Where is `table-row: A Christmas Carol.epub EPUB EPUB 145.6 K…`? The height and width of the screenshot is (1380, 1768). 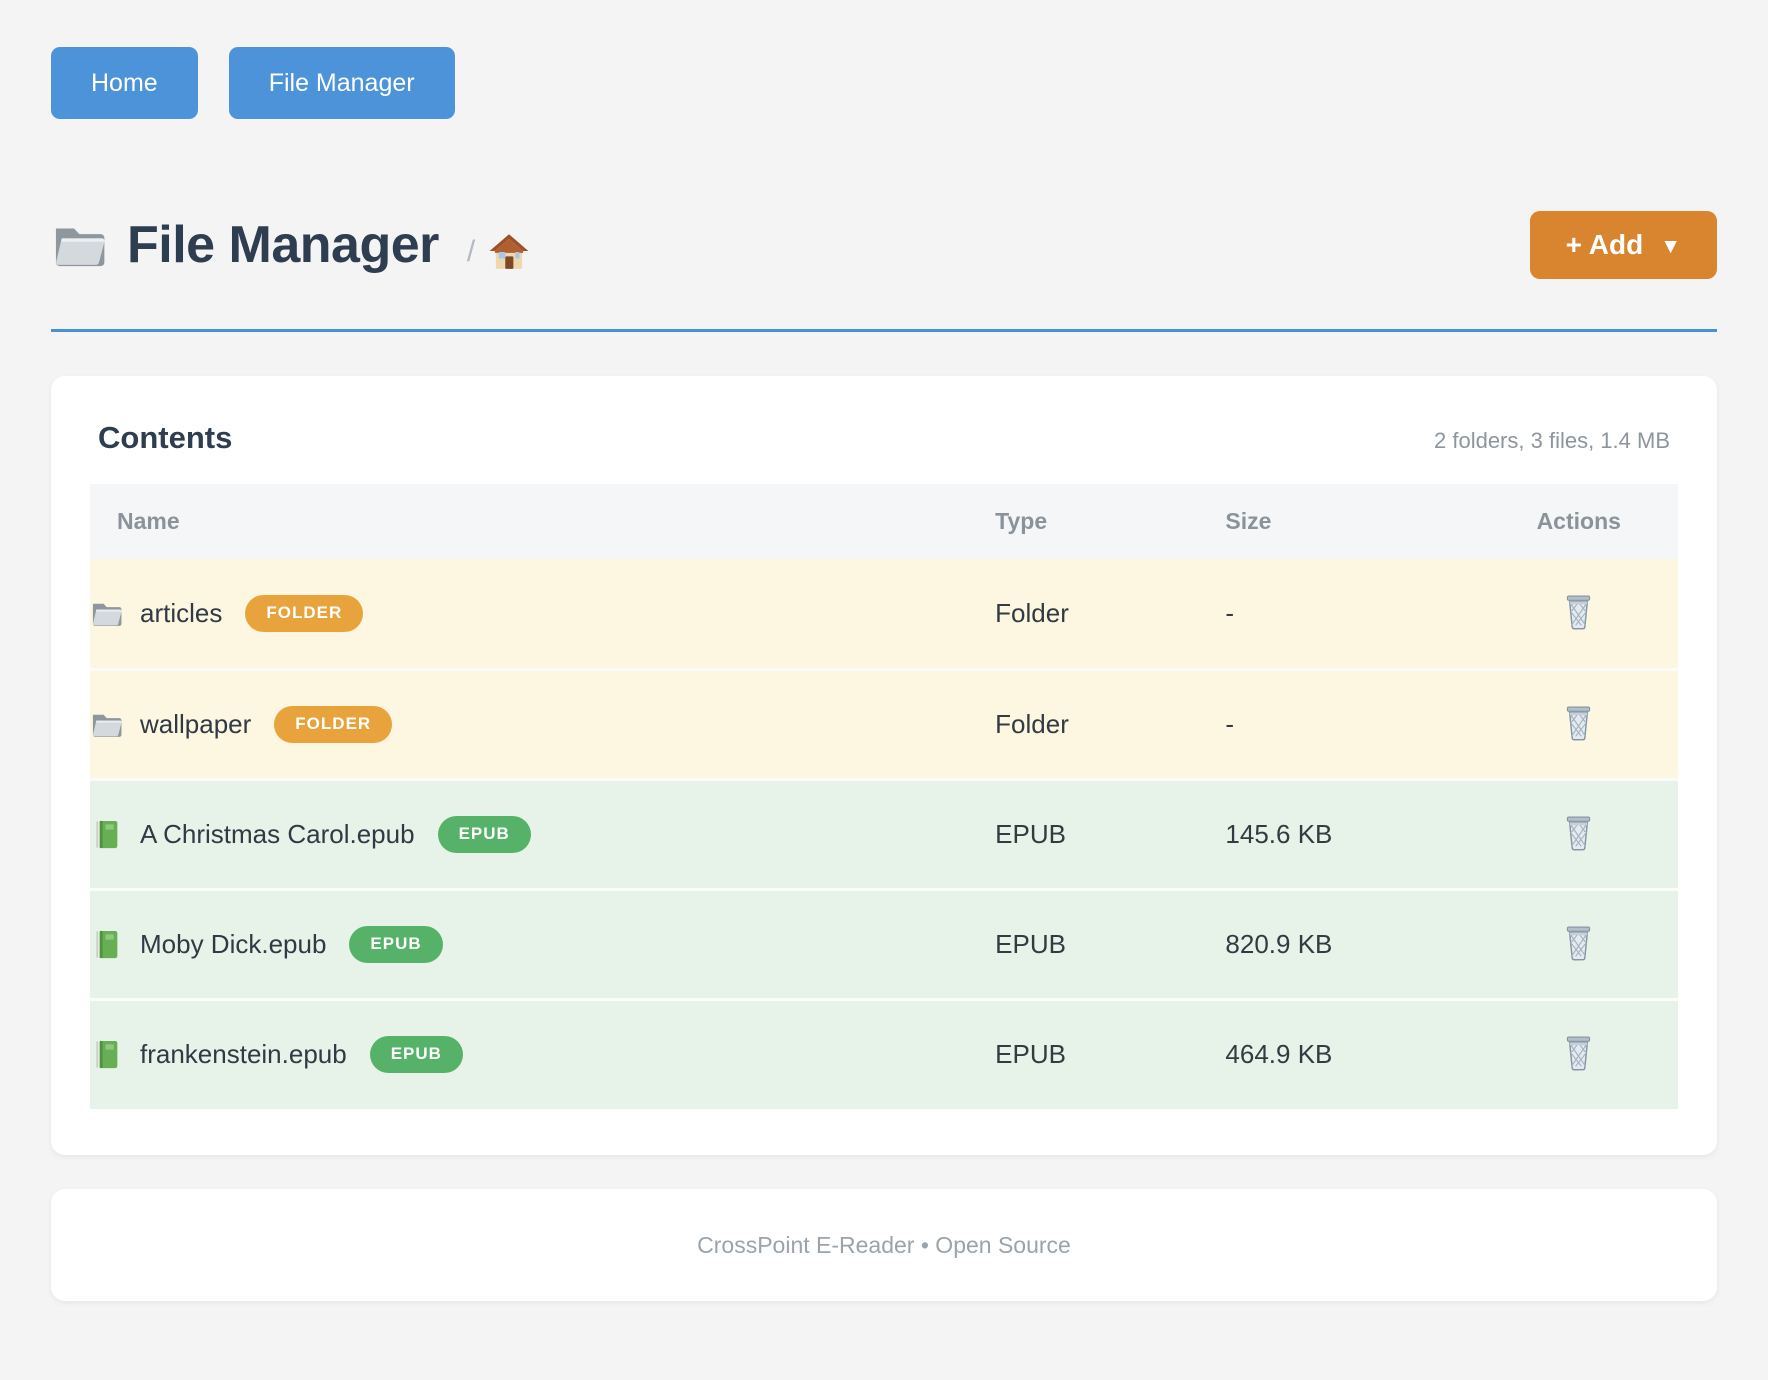 table-row: A Christmas Carol.epub EPUB EPUB 145.6 K… is located at coordinates (884, 835).